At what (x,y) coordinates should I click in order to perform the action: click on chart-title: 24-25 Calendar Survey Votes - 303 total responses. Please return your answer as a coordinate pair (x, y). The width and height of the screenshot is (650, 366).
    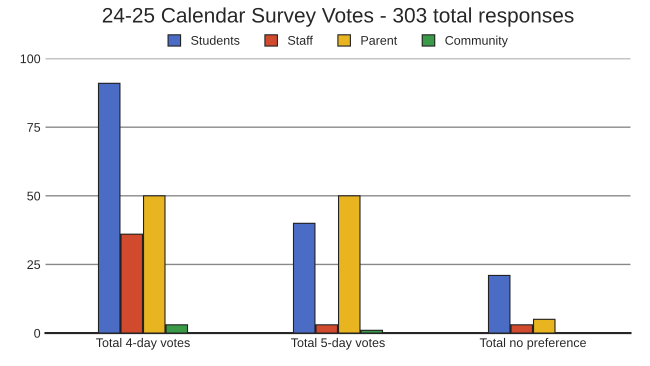
    Looking at the image, I should click on (338, 17).